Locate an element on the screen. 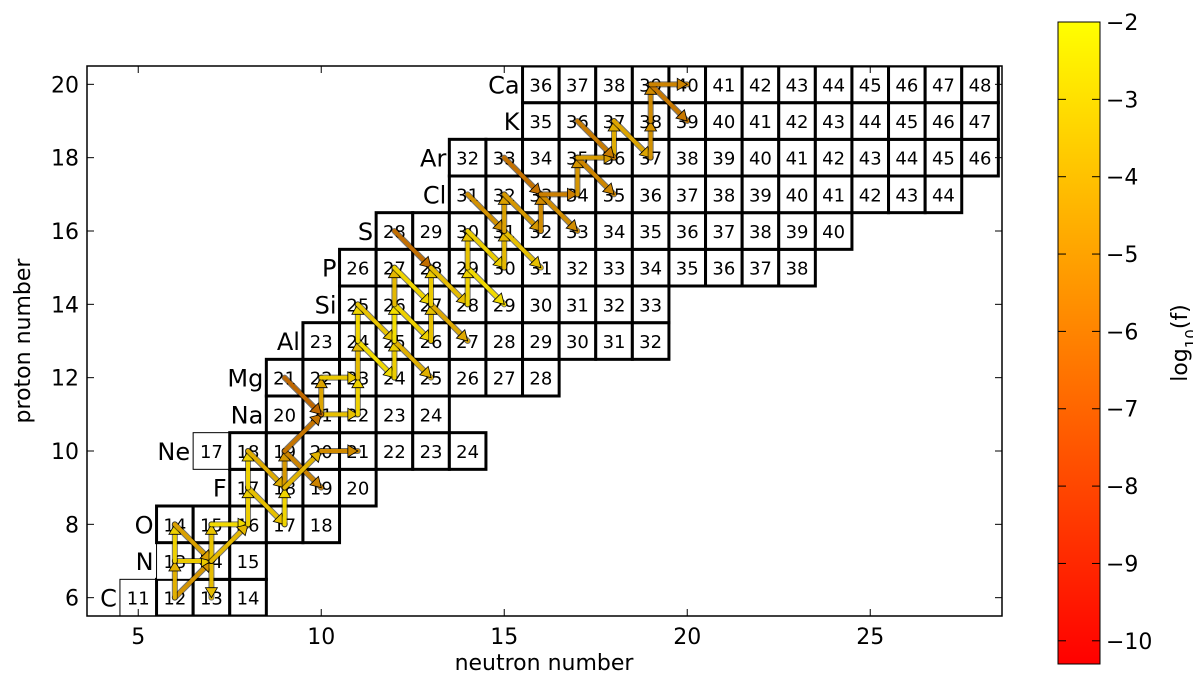 This screenshot has height=675, width=1193. svg-text: 18 is located at coordinates (321, 525).